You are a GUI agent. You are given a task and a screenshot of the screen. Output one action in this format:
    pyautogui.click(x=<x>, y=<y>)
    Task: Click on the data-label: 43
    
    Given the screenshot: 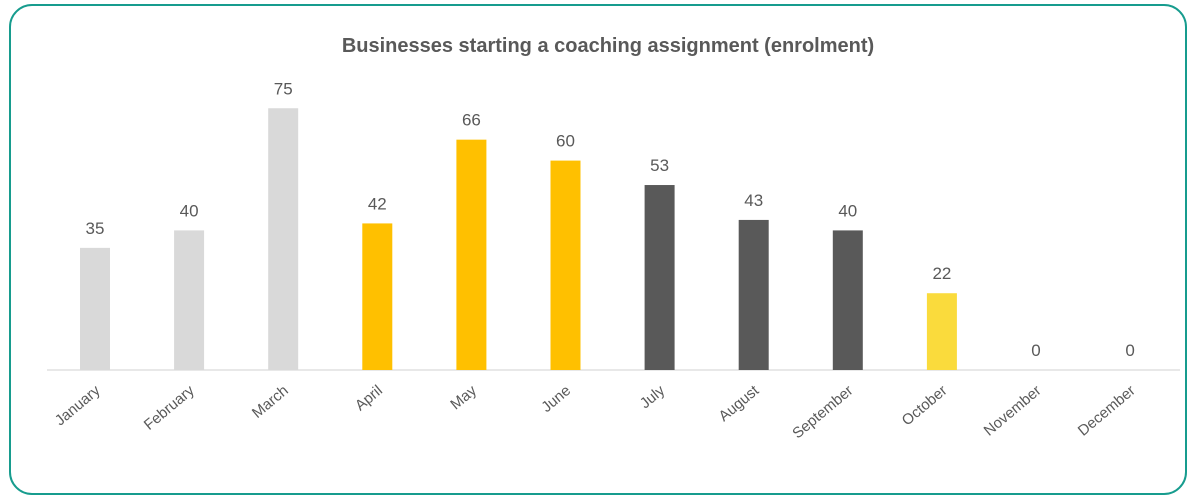 What is the action you would take?
    pyautogui.click(x=753, y=200)
    